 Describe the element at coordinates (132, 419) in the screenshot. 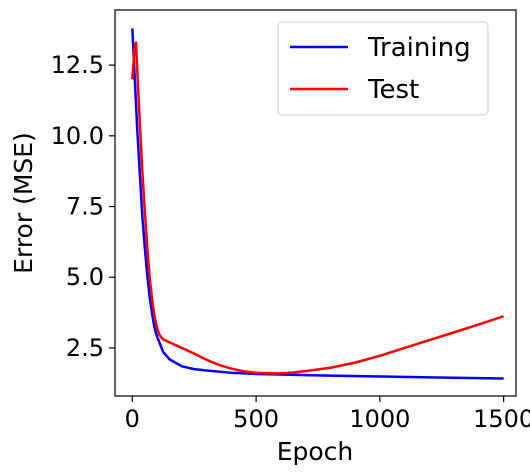

I see `x-tick-label: 0` at that location.